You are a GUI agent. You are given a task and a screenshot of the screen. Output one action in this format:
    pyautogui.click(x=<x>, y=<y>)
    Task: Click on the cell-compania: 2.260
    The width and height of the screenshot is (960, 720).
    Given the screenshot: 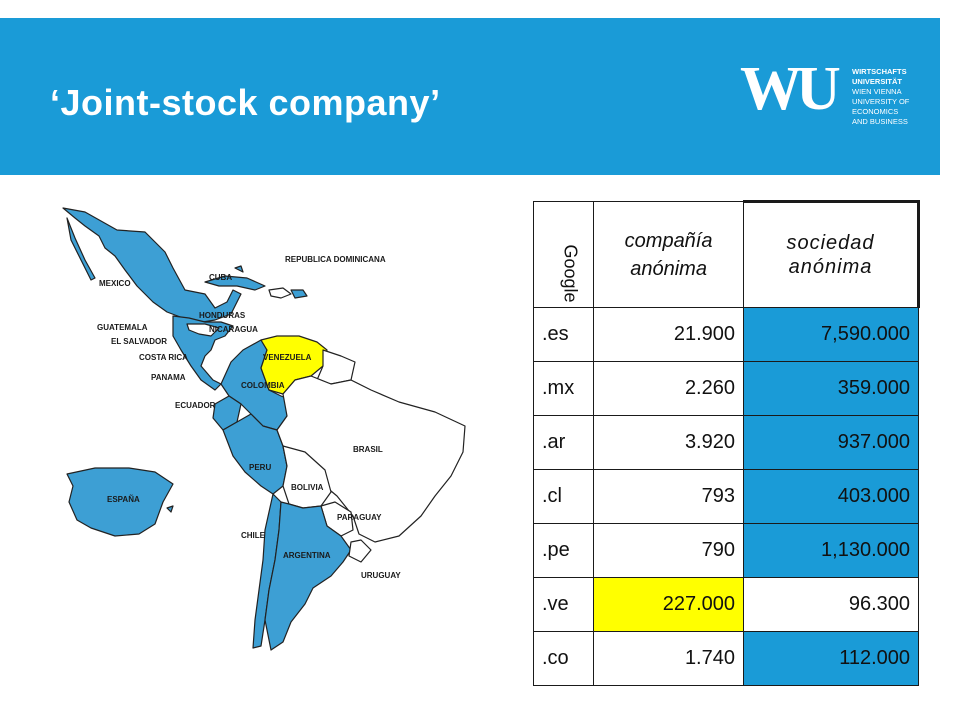 What is the action you would take?
    pyautogui.click(x=668, y=388)
    